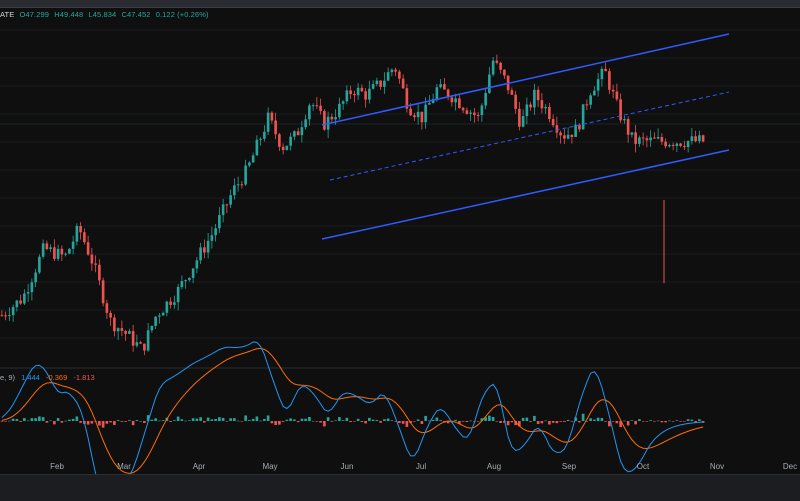 This screenshot has height=501, width=800. Describe the element at coordinates (69, 14) in the screenshot. I see `high-value: H49.448` at that location.